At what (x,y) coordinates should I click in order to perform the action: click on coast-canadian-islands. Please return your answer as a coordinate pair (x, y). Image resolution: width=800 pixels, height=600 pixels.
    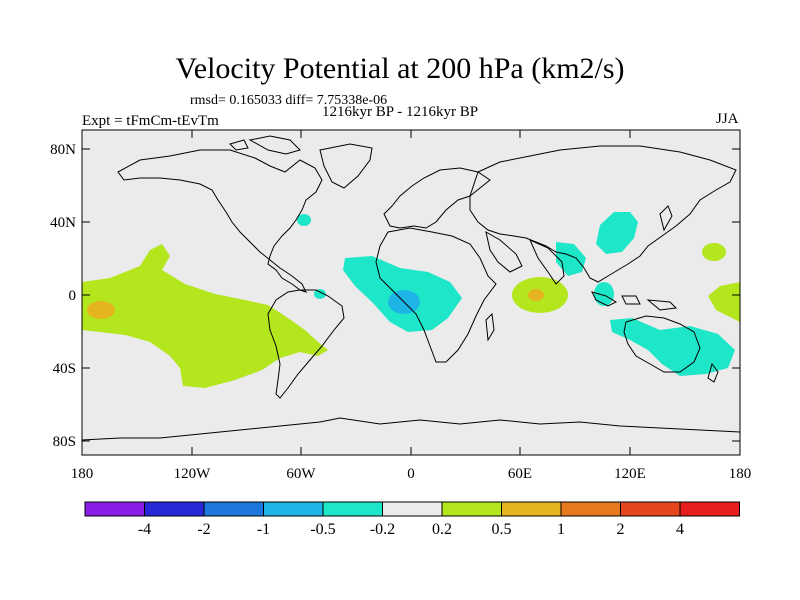
    Looking at the image, I should click on (265, 145).